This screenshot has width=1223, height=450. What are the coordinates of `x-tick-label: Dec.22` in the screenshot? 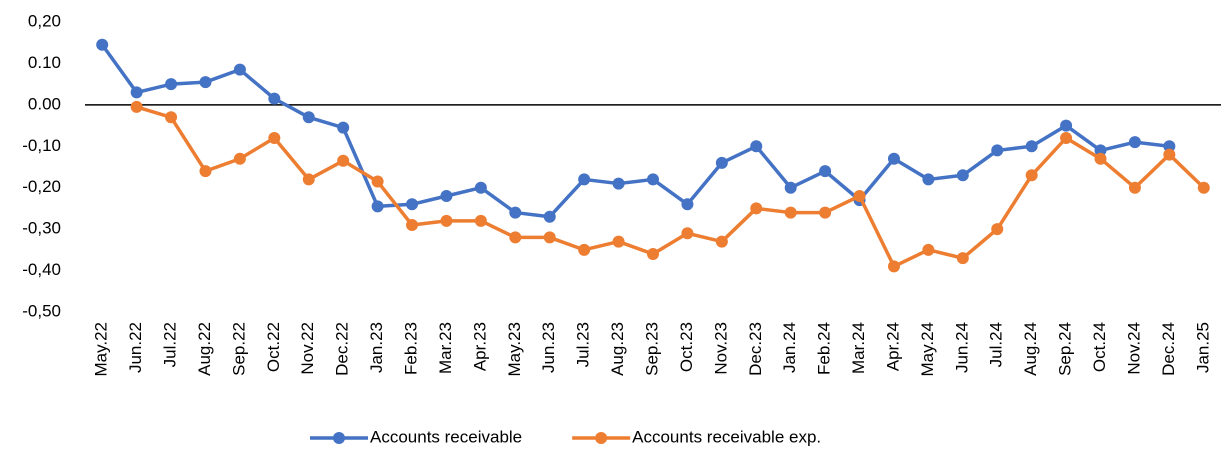 It's located at (342, 349).